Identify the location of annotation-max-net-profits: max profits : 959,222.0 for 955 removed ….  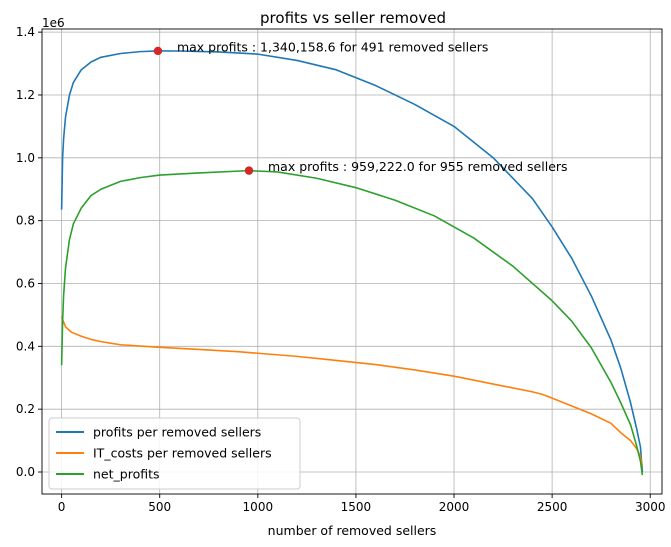
(418, 166).